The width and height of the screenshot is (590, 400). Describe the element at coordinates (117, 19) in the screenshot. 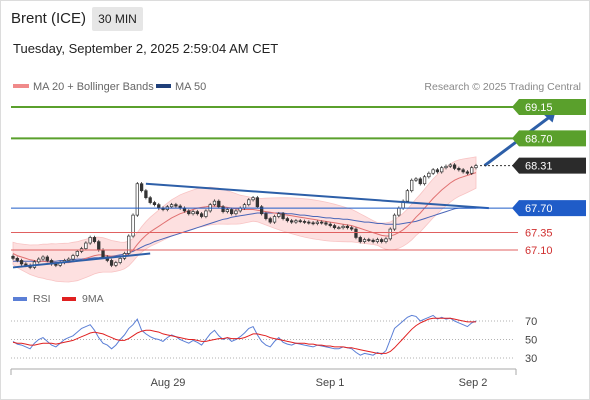

I see `timeframe-badge: 30 MIN` at that location.